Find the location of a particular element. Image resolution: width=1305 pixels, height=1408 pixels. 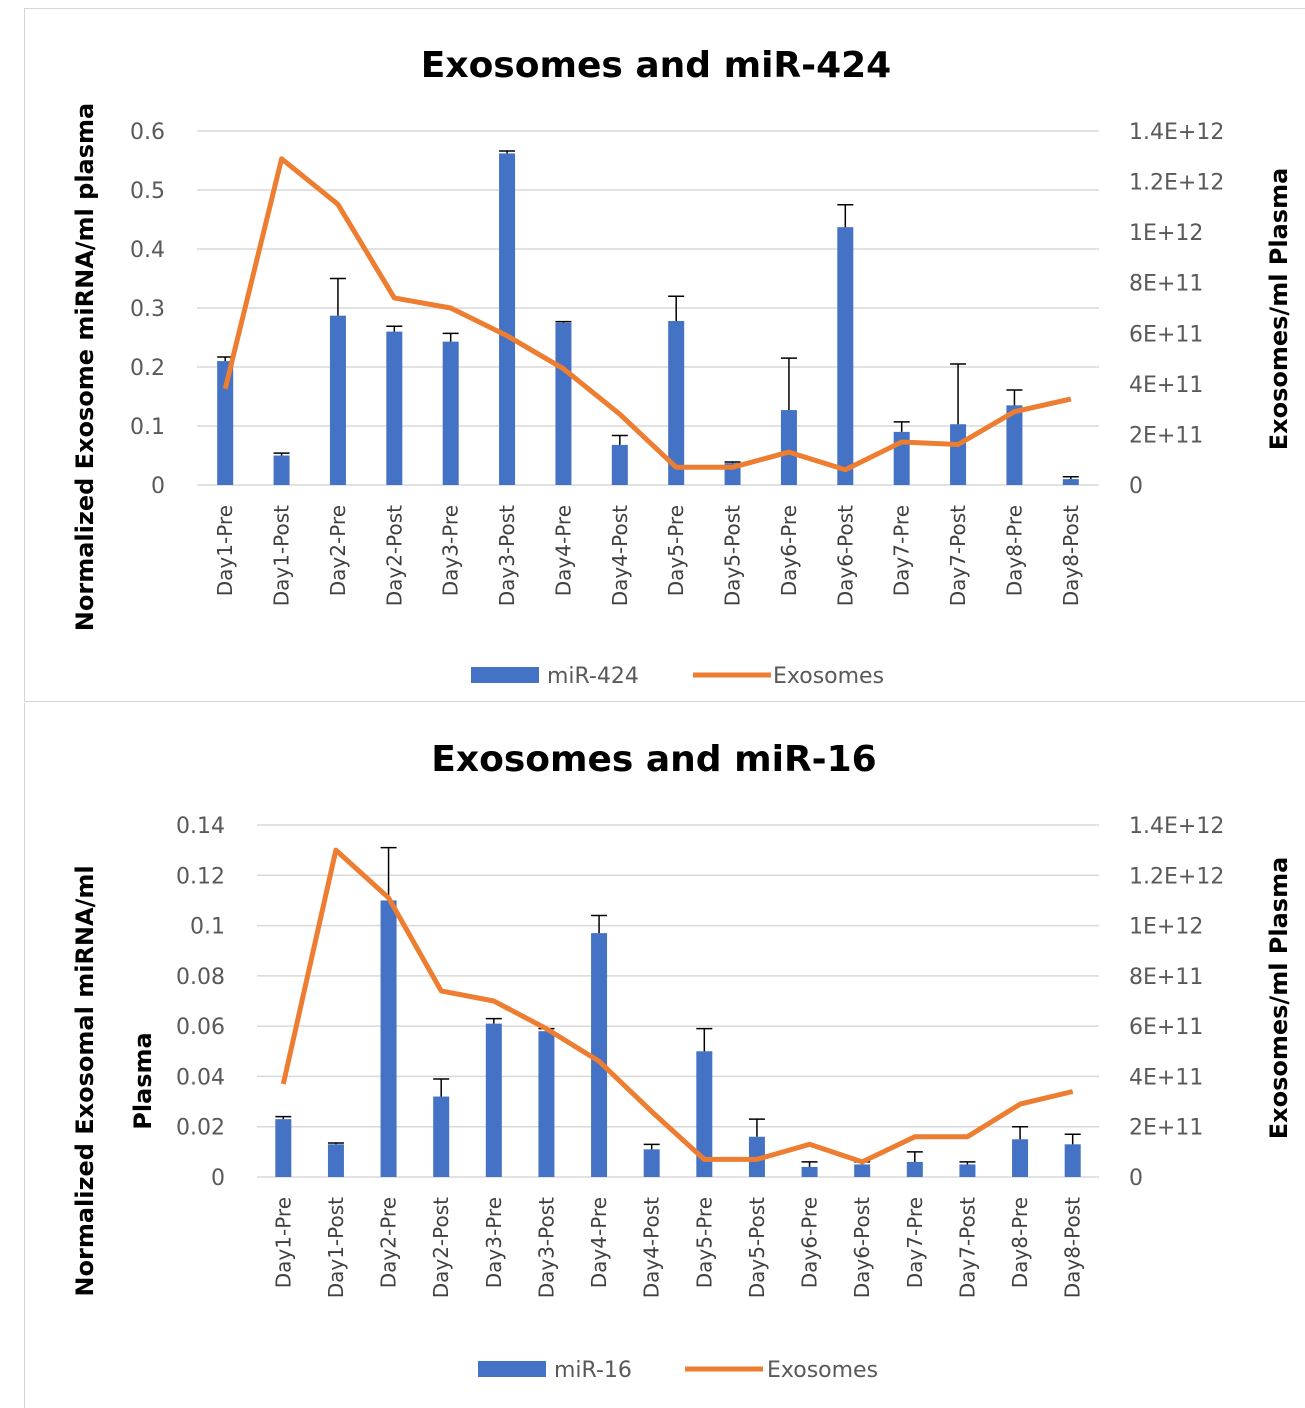

y-tick-label: 0.06 is located at coordinates (200, 1027).